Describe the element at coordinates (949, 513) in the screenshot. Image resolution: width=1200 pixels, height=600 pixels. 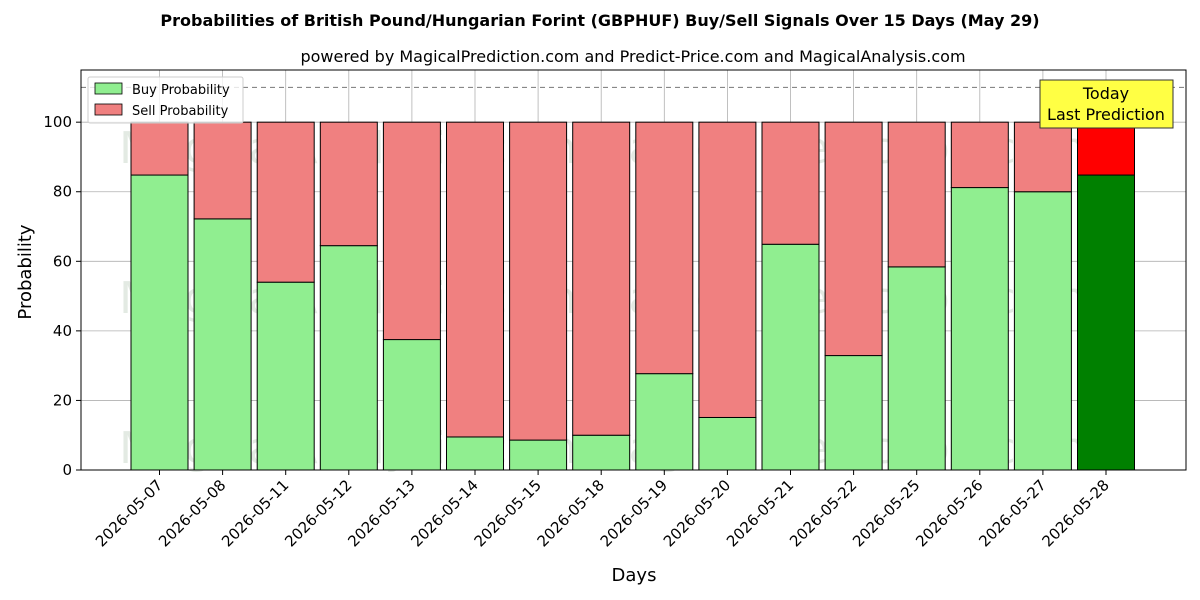
I see `x-tick-label: 2026-05-26` at that location.